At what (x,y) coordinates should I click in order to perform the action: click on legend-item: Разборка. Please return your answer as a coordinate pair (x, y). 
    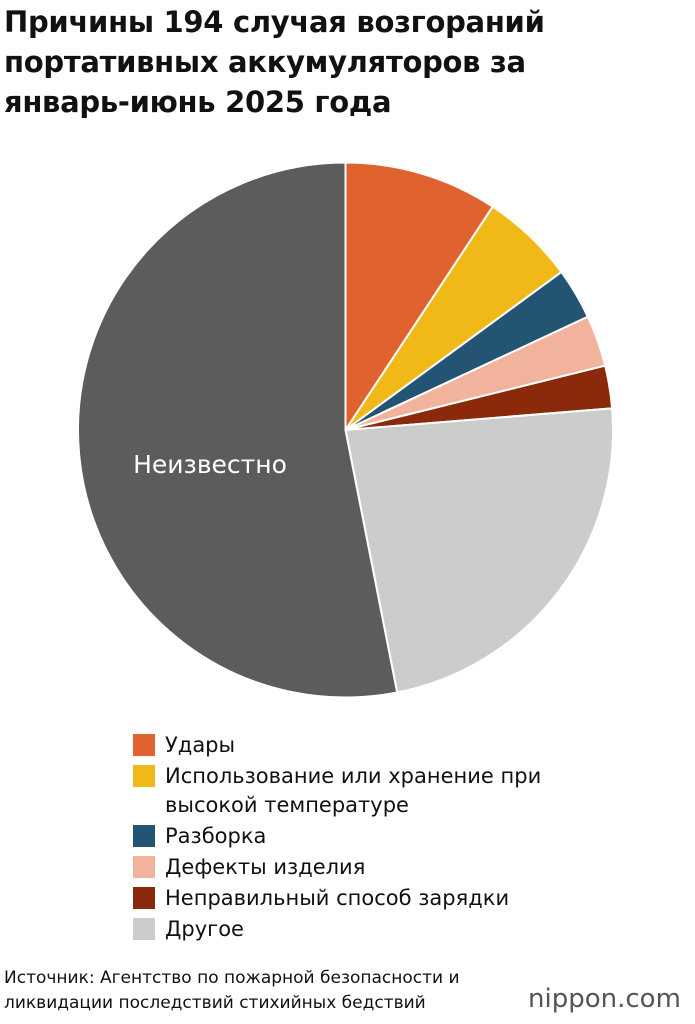
    Looking at the image, I should click on (368, 836).